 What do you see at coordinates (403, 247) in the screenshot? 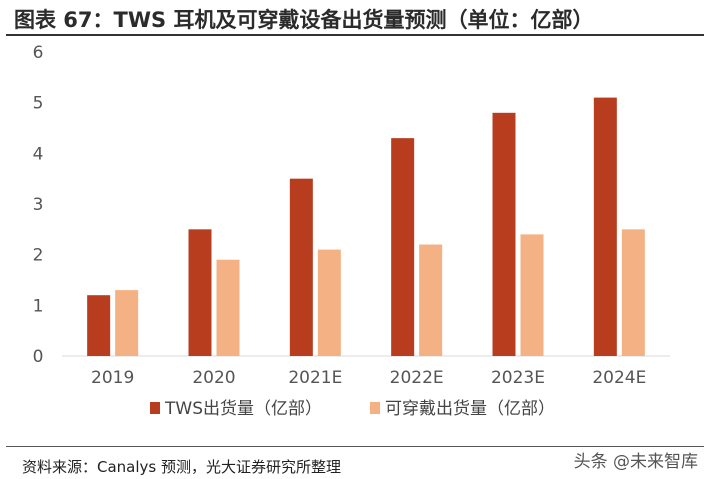
I see `bar-tws-2022E` at bounding box center [403, 247].